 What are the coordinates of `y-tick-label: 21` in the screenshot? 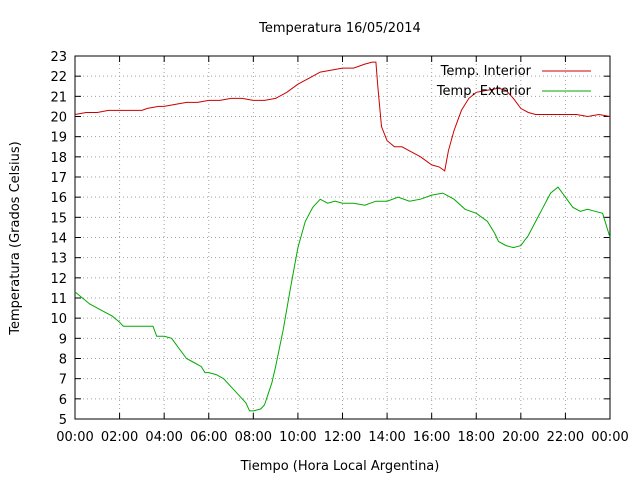 It's located at (58, 97).